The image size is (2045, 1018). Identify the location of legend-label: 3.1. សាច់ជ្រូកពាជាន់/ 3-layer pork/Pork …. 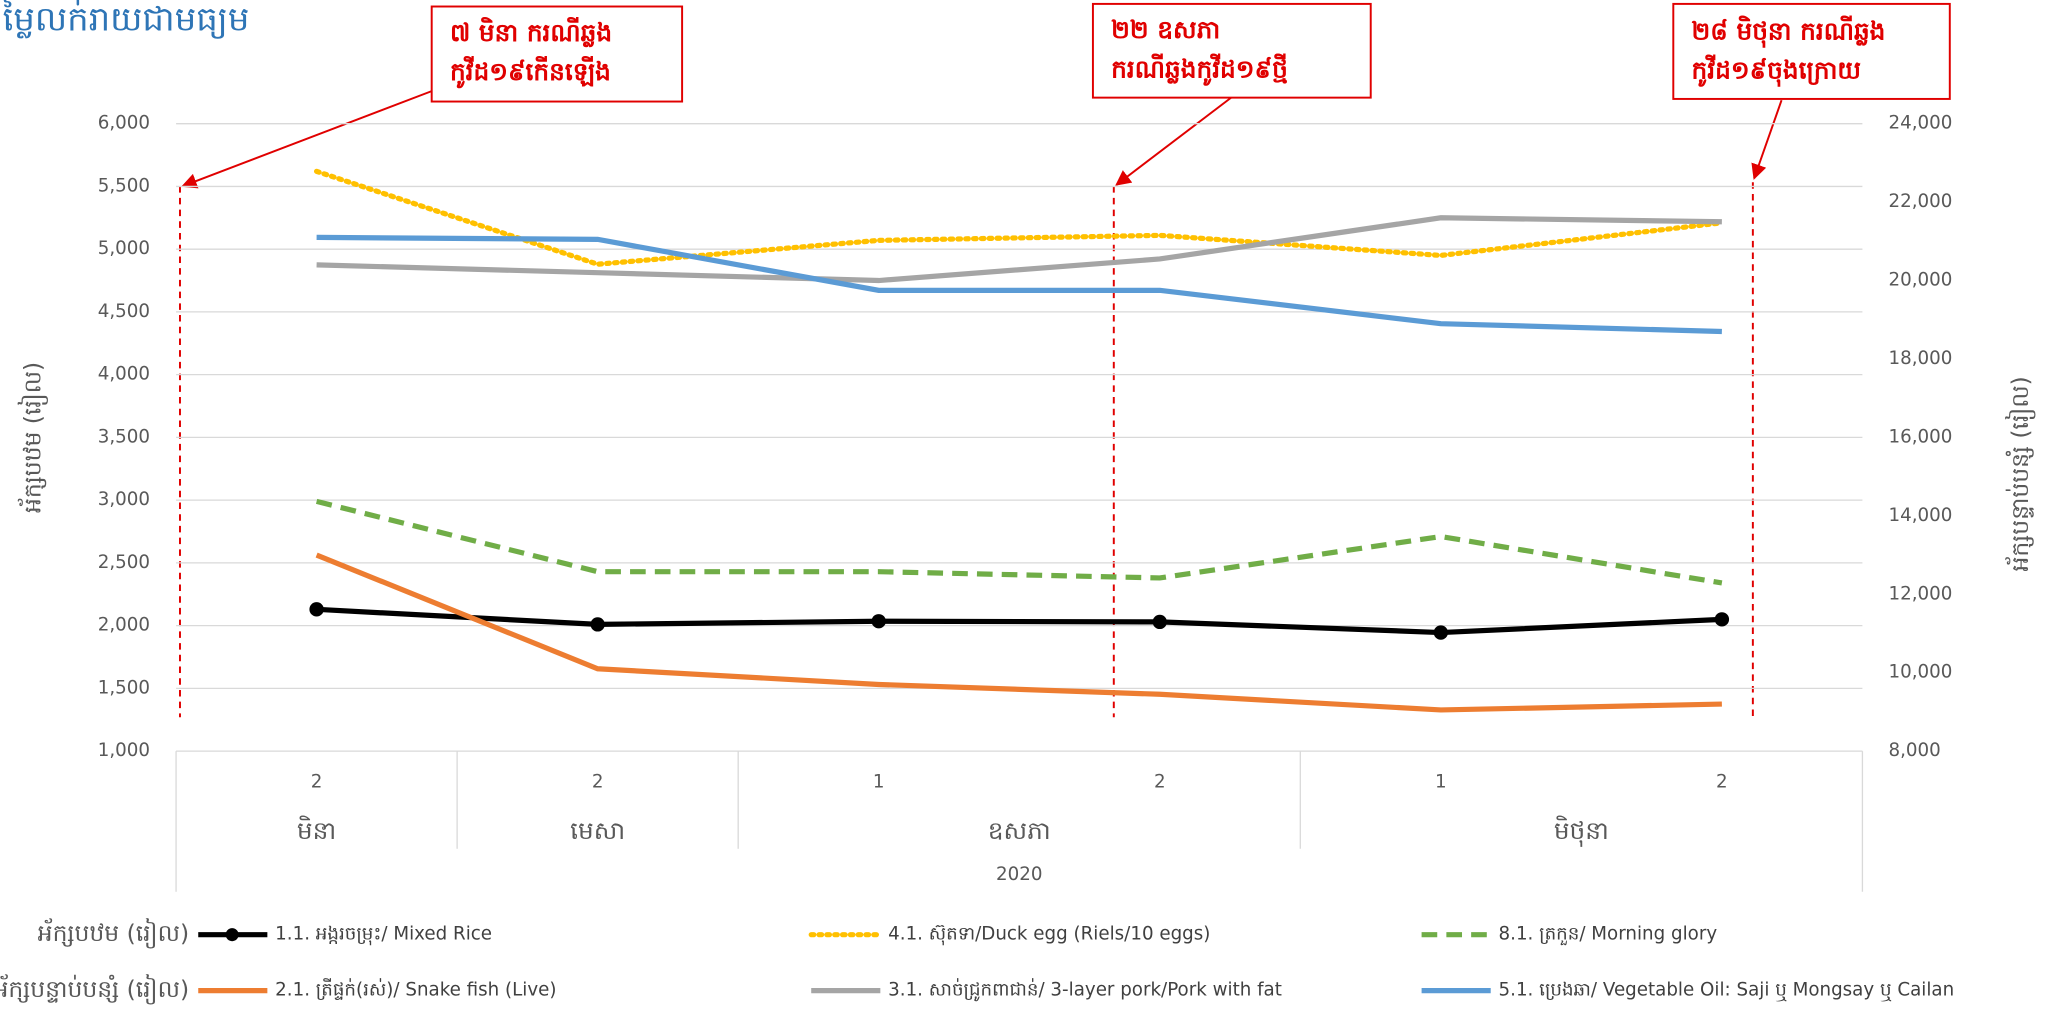
(1085, 990).